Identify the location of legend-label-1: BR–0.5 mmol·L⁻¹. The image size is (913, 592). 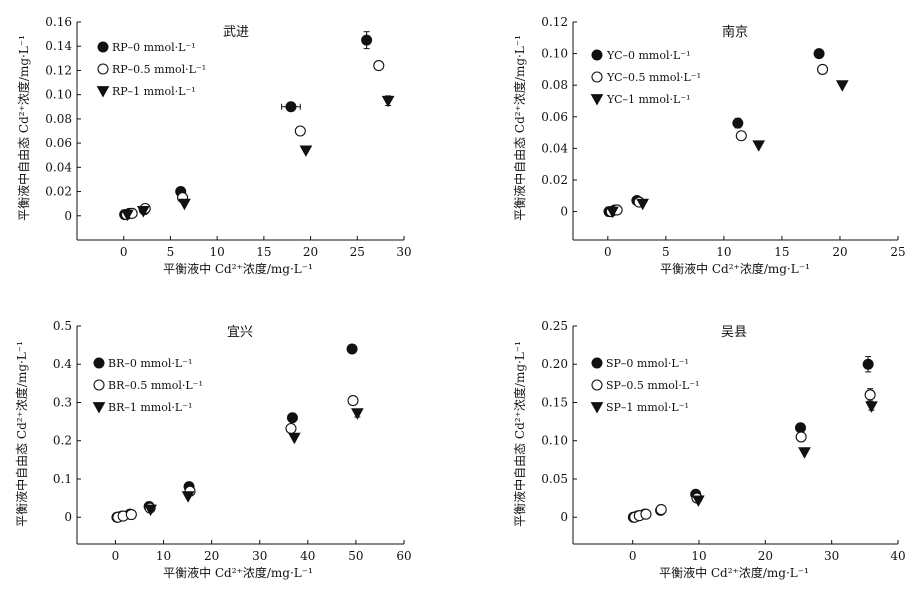
(155, 385).